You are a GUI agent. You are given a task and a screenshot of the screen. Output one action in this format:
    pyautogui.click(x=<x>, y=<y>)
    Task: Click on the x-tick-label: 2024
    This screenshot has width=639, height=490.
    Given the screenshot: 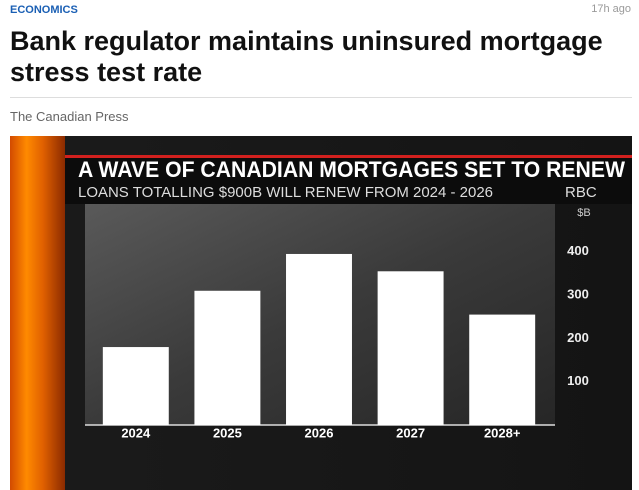 What is the action you would take?
    pyautogui.click(x=136, y=432)
    